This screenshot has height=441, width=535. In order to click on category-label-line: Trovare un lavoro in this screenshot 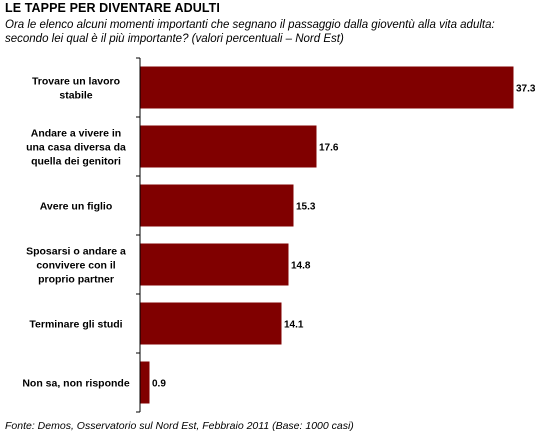, I will do `click(76, 82)`.